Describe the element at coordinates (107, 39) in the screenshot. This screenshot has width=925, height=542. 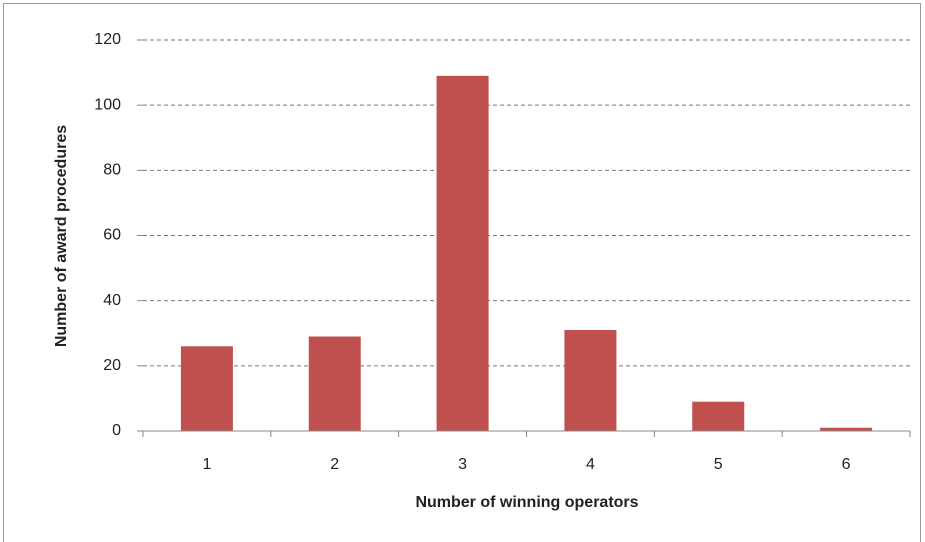
I see `y-tick-label: 120` at that location.